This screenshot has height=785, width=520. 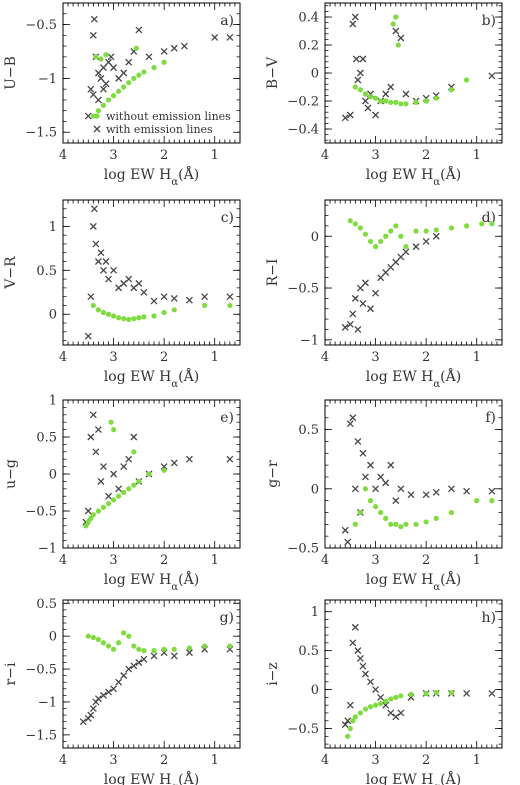 I want to click on x-tick-label: 1, so click(x=215, y=357).